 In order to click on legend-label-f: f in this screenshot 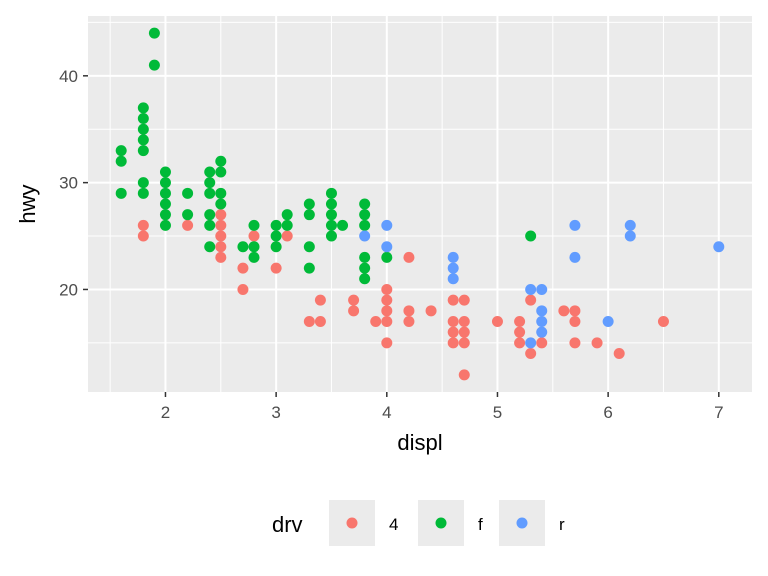, I will do `click(480, 524)`.